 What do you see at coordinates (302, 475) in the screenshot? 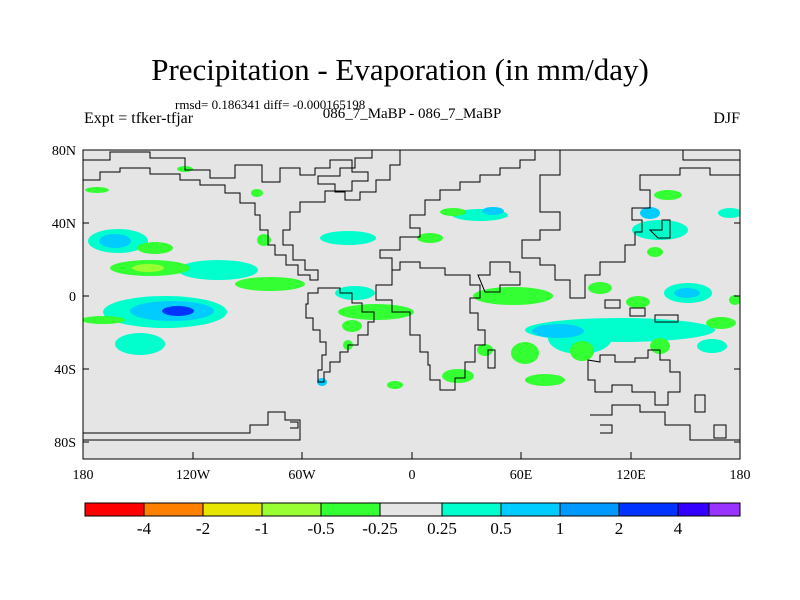
I see `lon-label: 60W` at bounding box center [302, 475].